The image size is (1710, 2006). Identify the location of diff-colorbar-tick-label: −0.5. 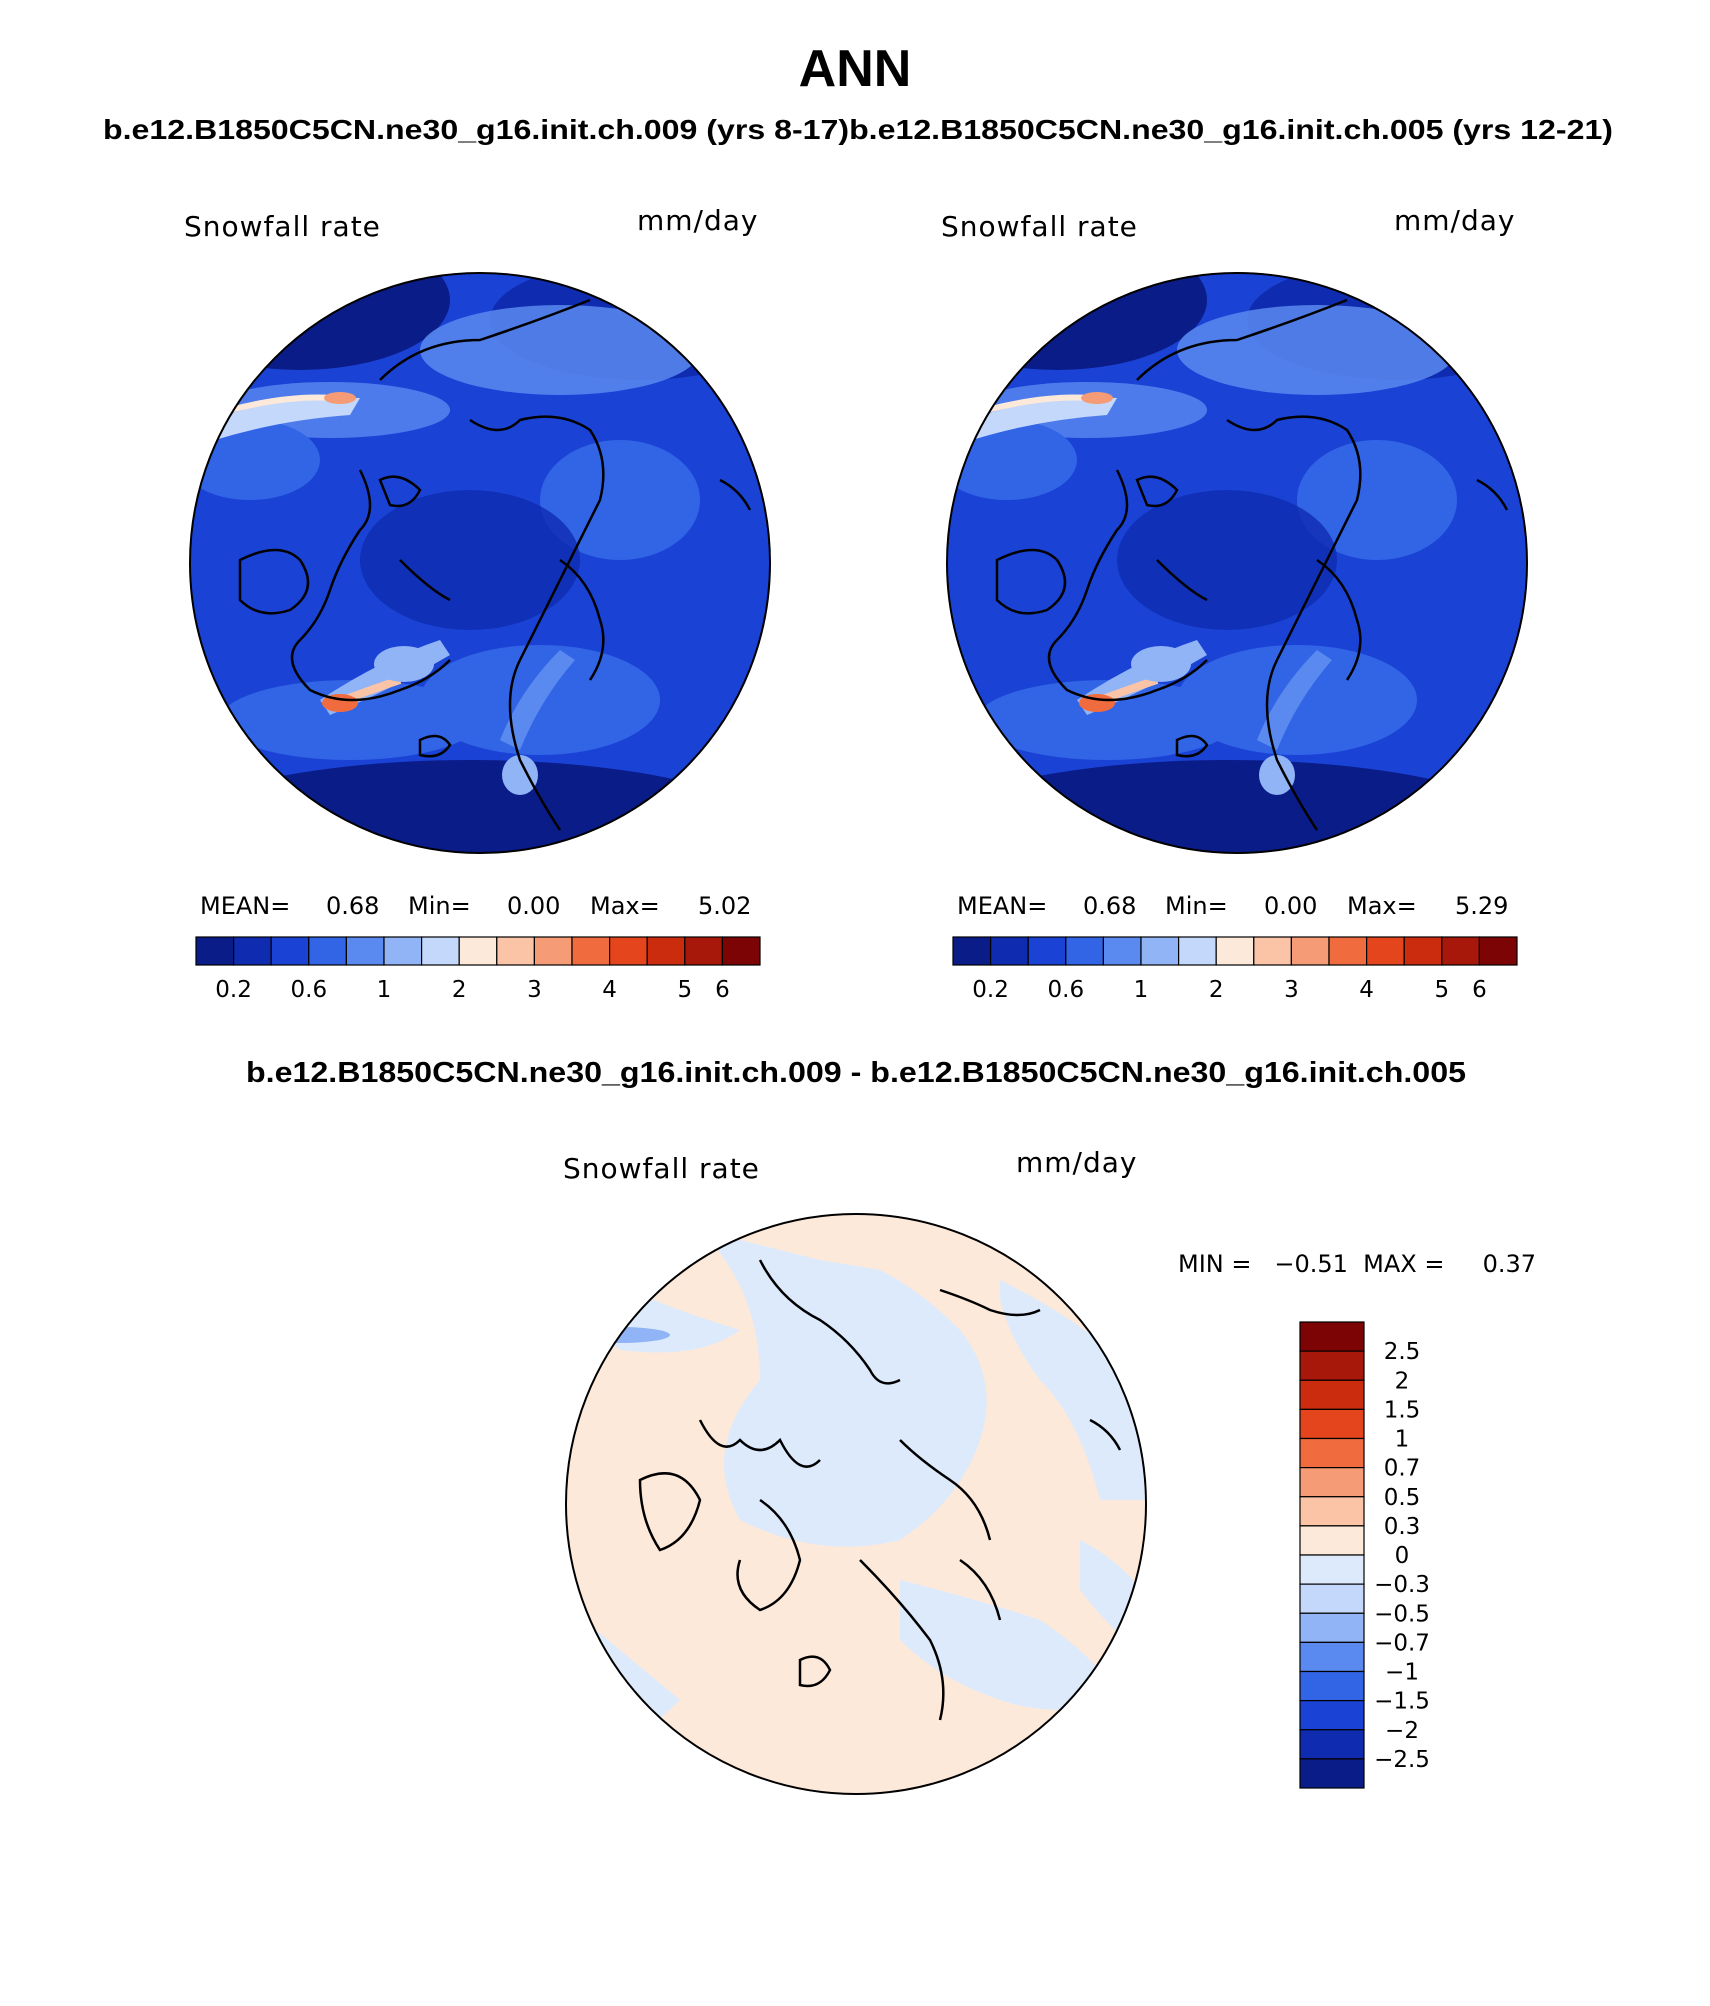
(1402, 1614).